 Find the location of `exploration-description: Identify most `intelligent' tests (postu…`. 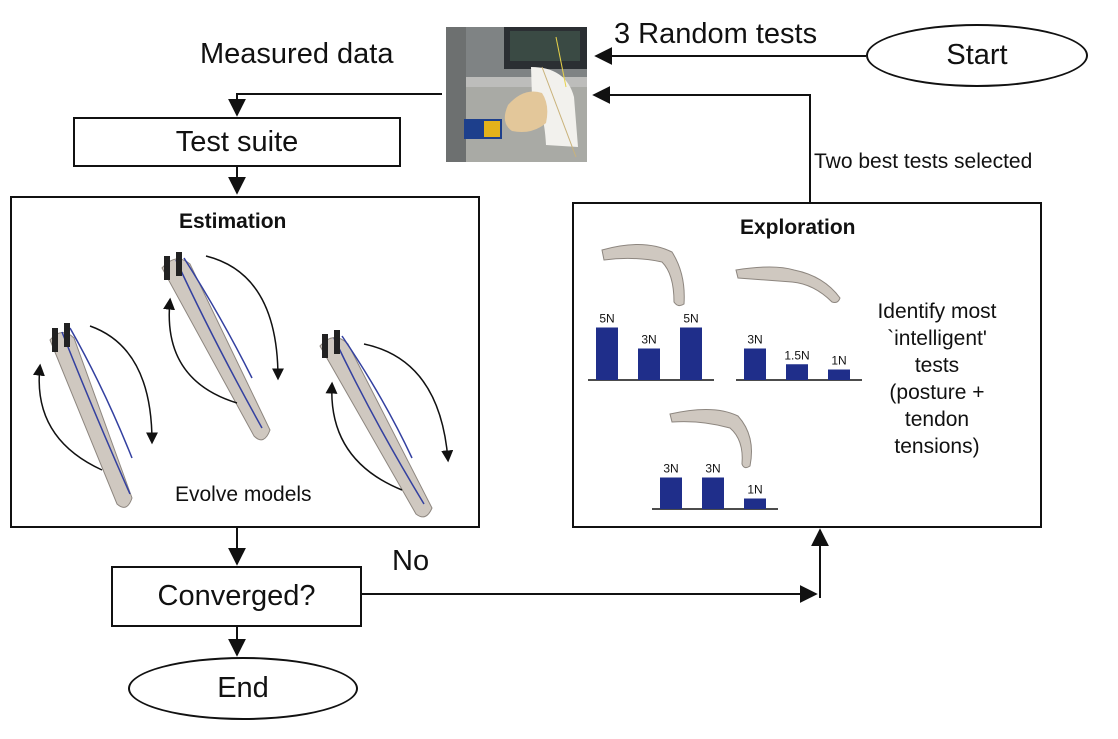

exploration-description: Identify most `intelligent' tests (postu… is located at coordinates (937, 379).